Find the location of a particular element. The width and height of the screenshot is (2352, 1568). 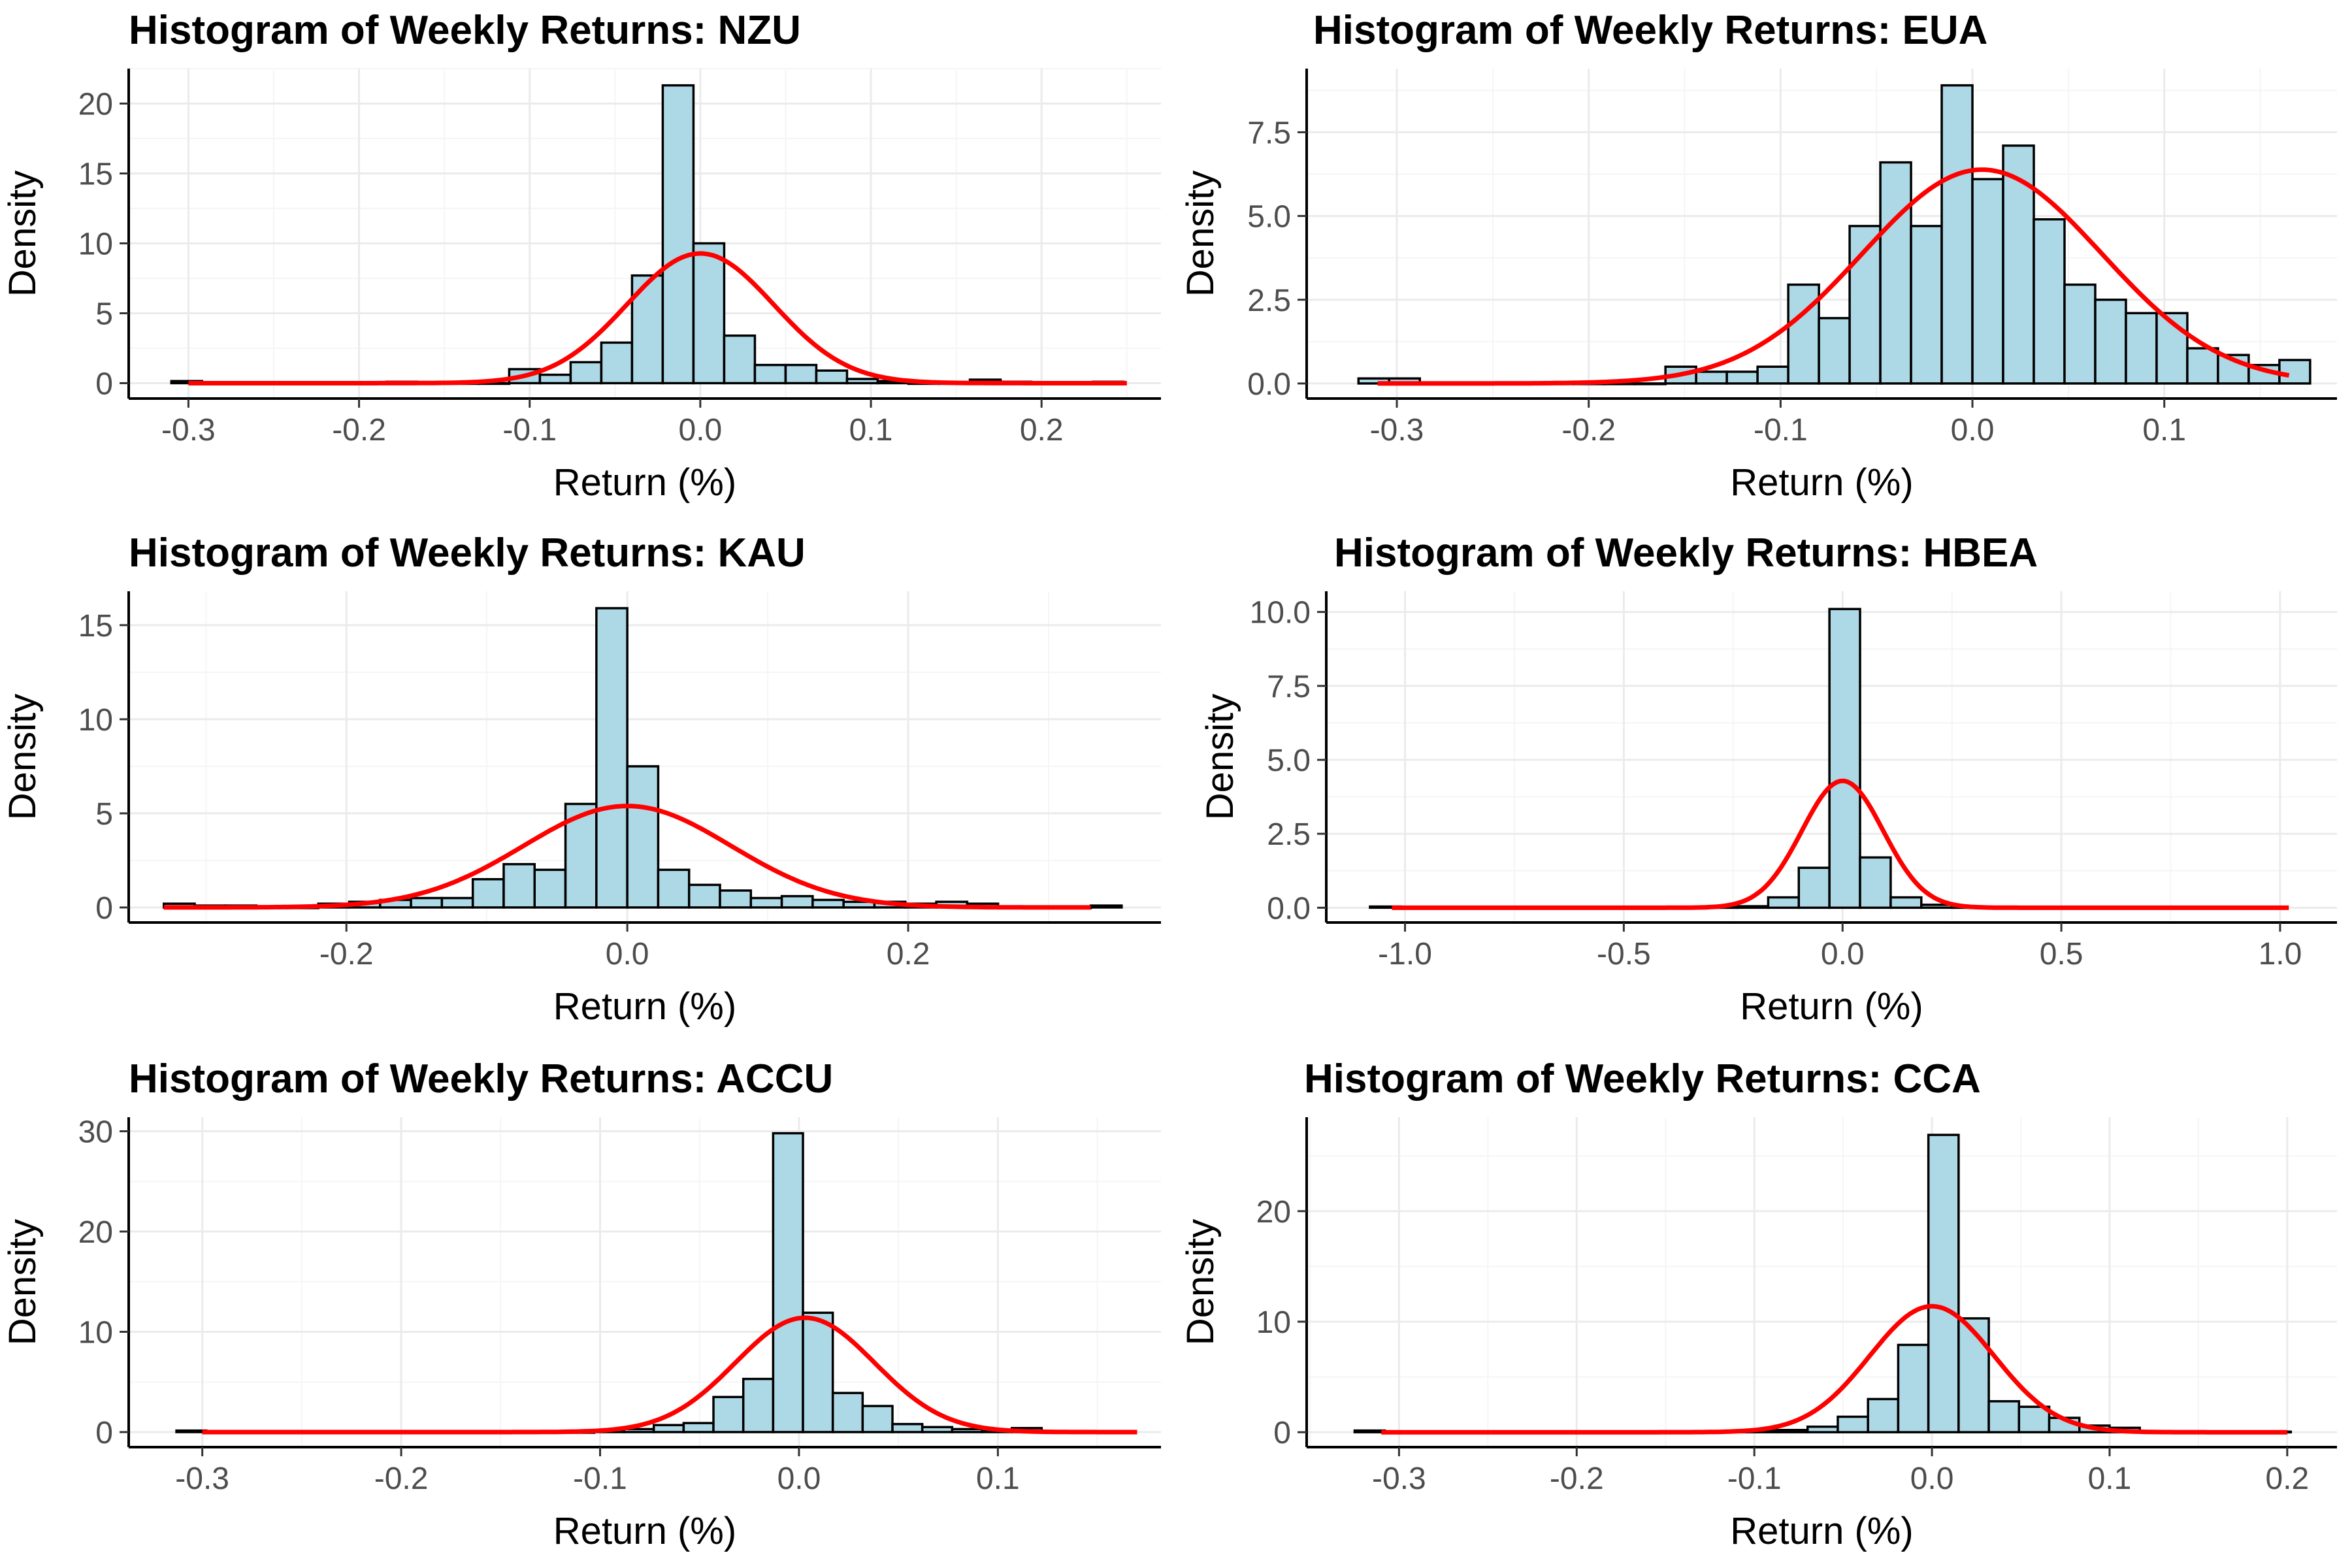

y-tick-label: 5.0 is located at coordinates (1289, 760).